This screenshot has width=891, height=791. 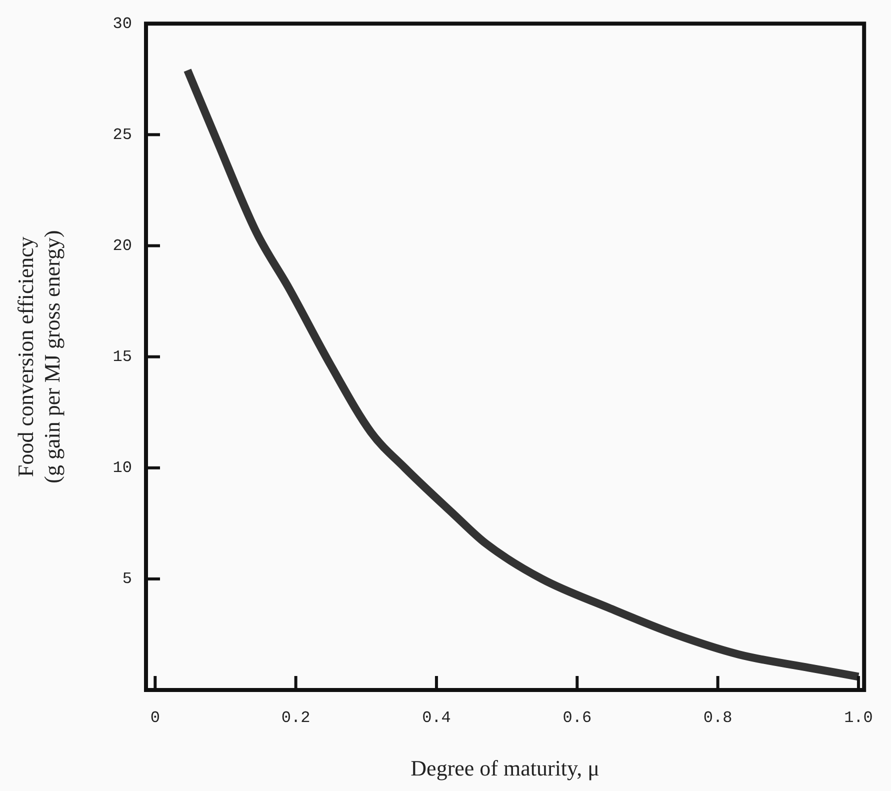 What do you see at coordinates (122, 245) in the screenshot?
I see `y-tick-label: 20` at bounding box center [122, 245].